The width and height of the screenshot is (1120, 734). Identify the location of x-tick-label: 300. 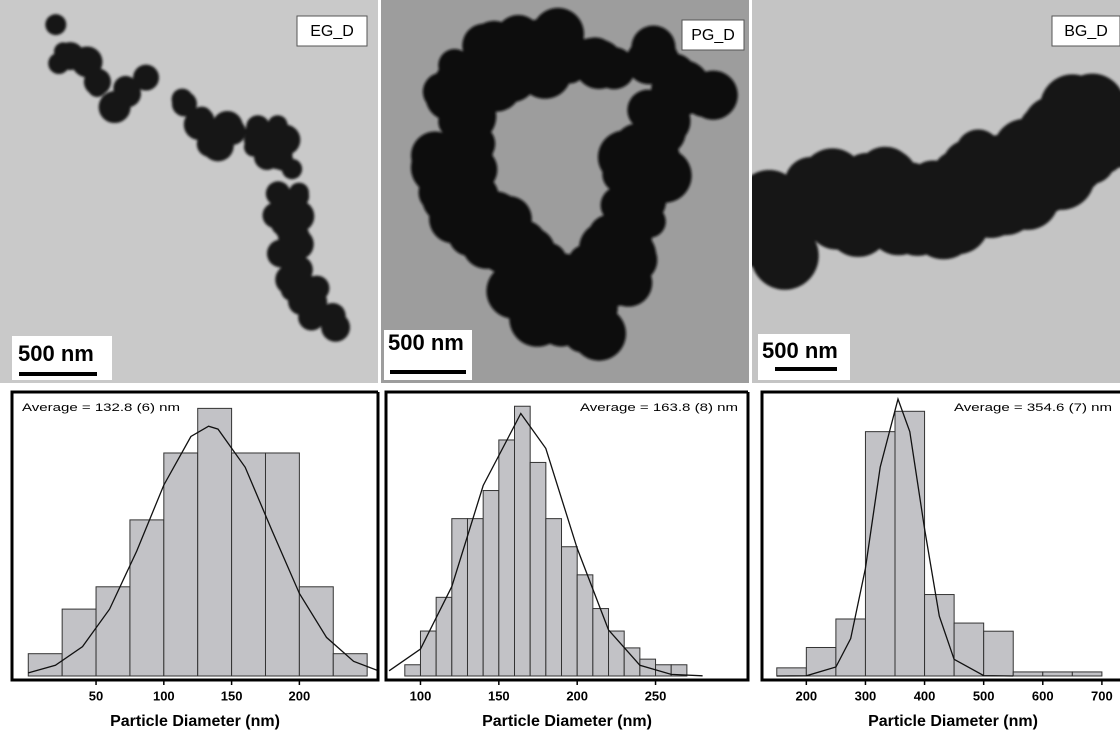
(866, 695).